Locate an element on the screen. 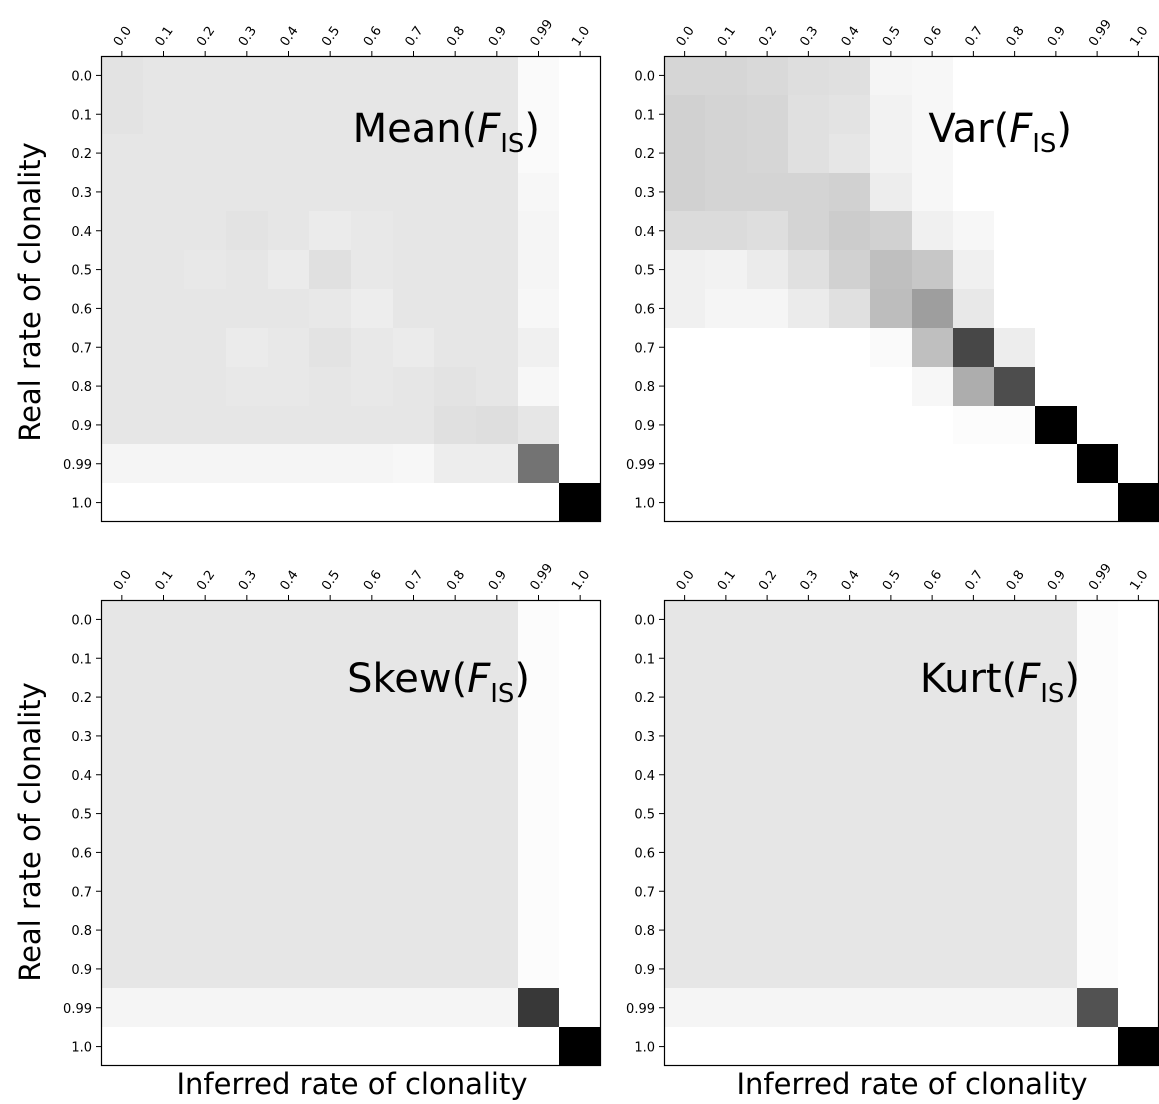 This screenshot has height=1104, width=1159. var-ytick-label-8: 0.8 is located at coordinates (644, 387).